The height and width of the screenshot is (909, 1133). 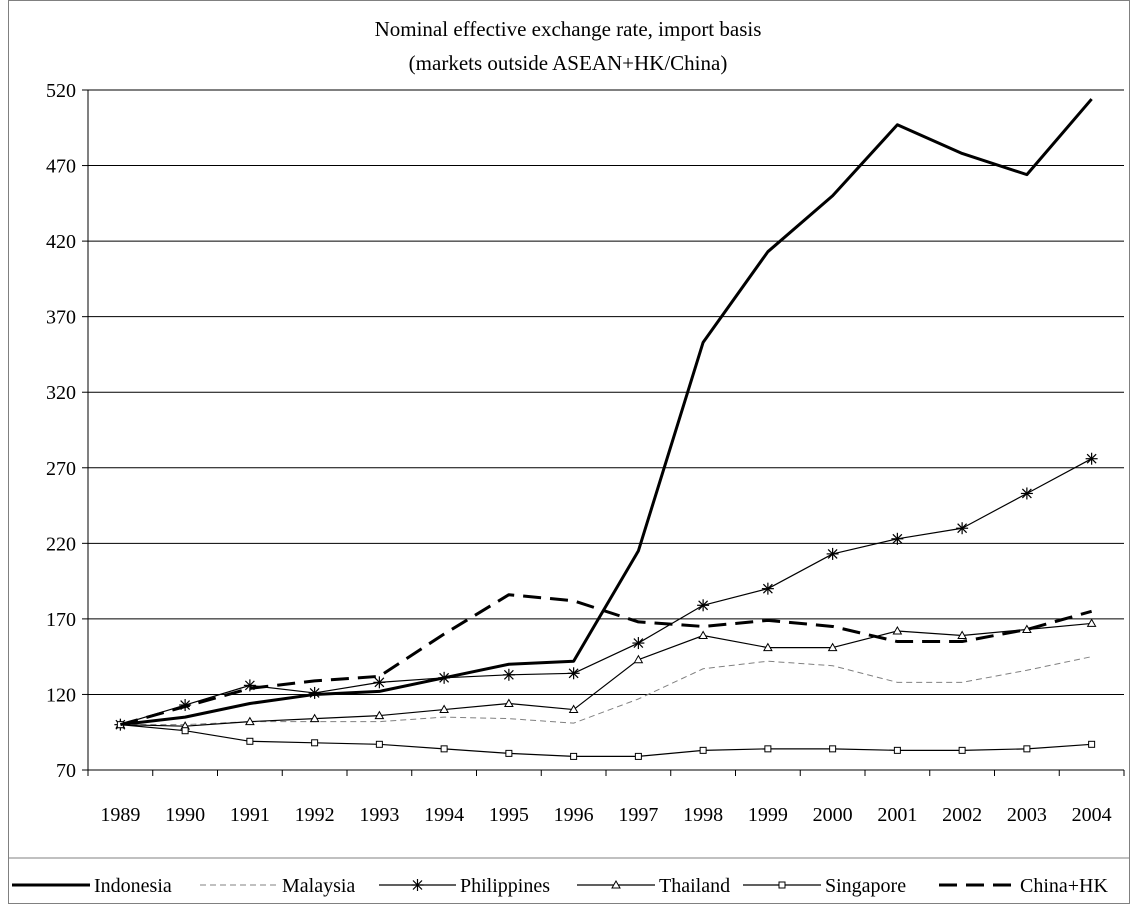 What do you see at coordinates (61, 393) in the screenshot?
I see `y-tick-label: 320` at bounding box center [61, 393].